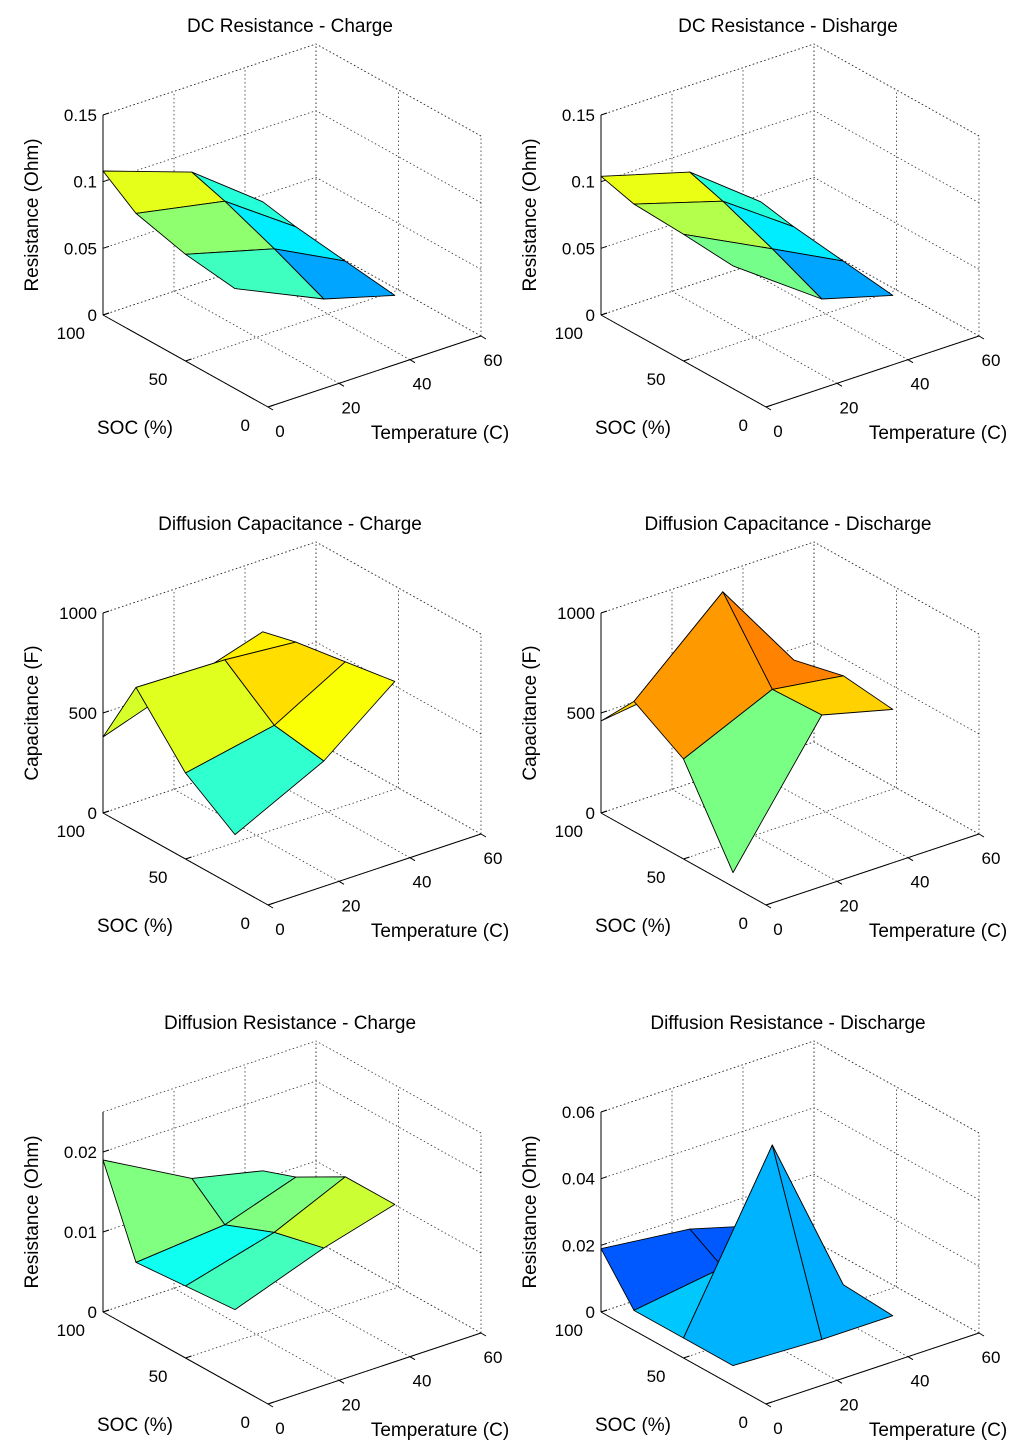 This screenshot has height=1455, width=1024. I want to click on chart-title: DC Resistance - Disharge, so click(788, 26).